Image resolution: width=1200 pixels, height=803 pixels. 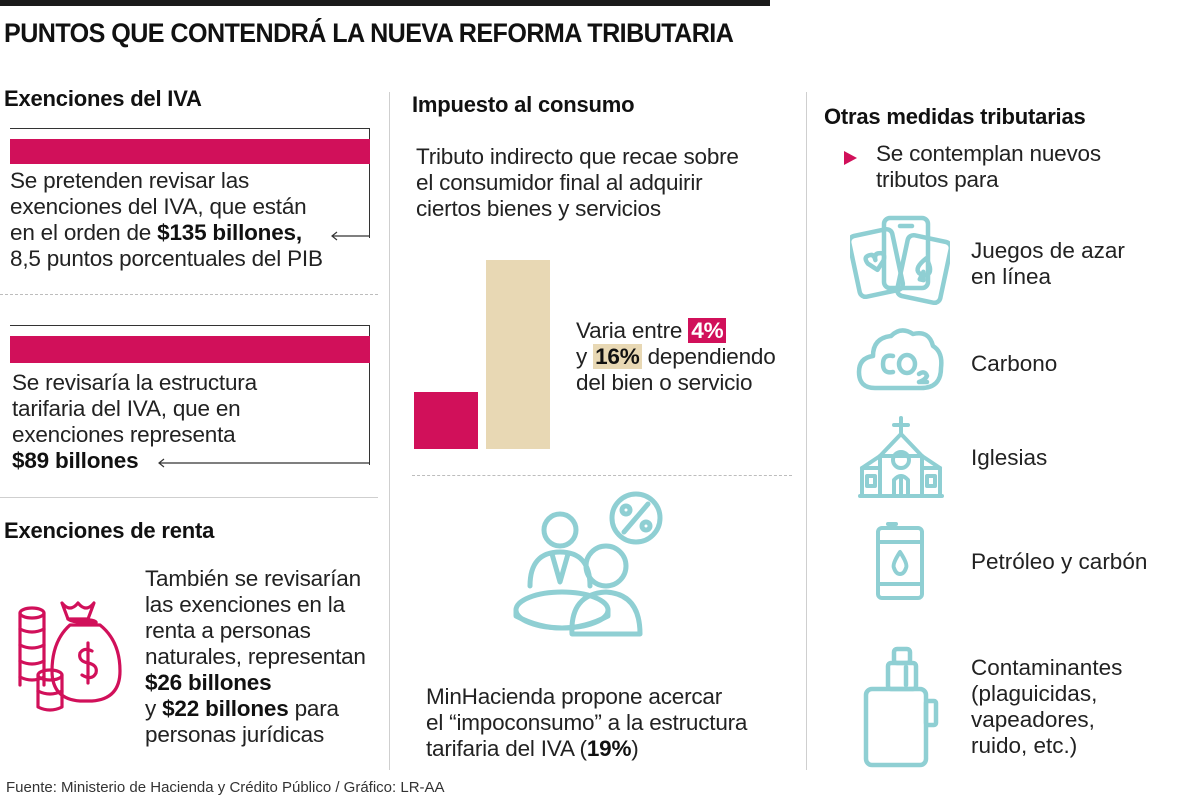 What do you see at coordinates (1048, 250) in the screenshot?
I see `otras-item-line: Juegos de azar` at bounding box center [1048, 250].